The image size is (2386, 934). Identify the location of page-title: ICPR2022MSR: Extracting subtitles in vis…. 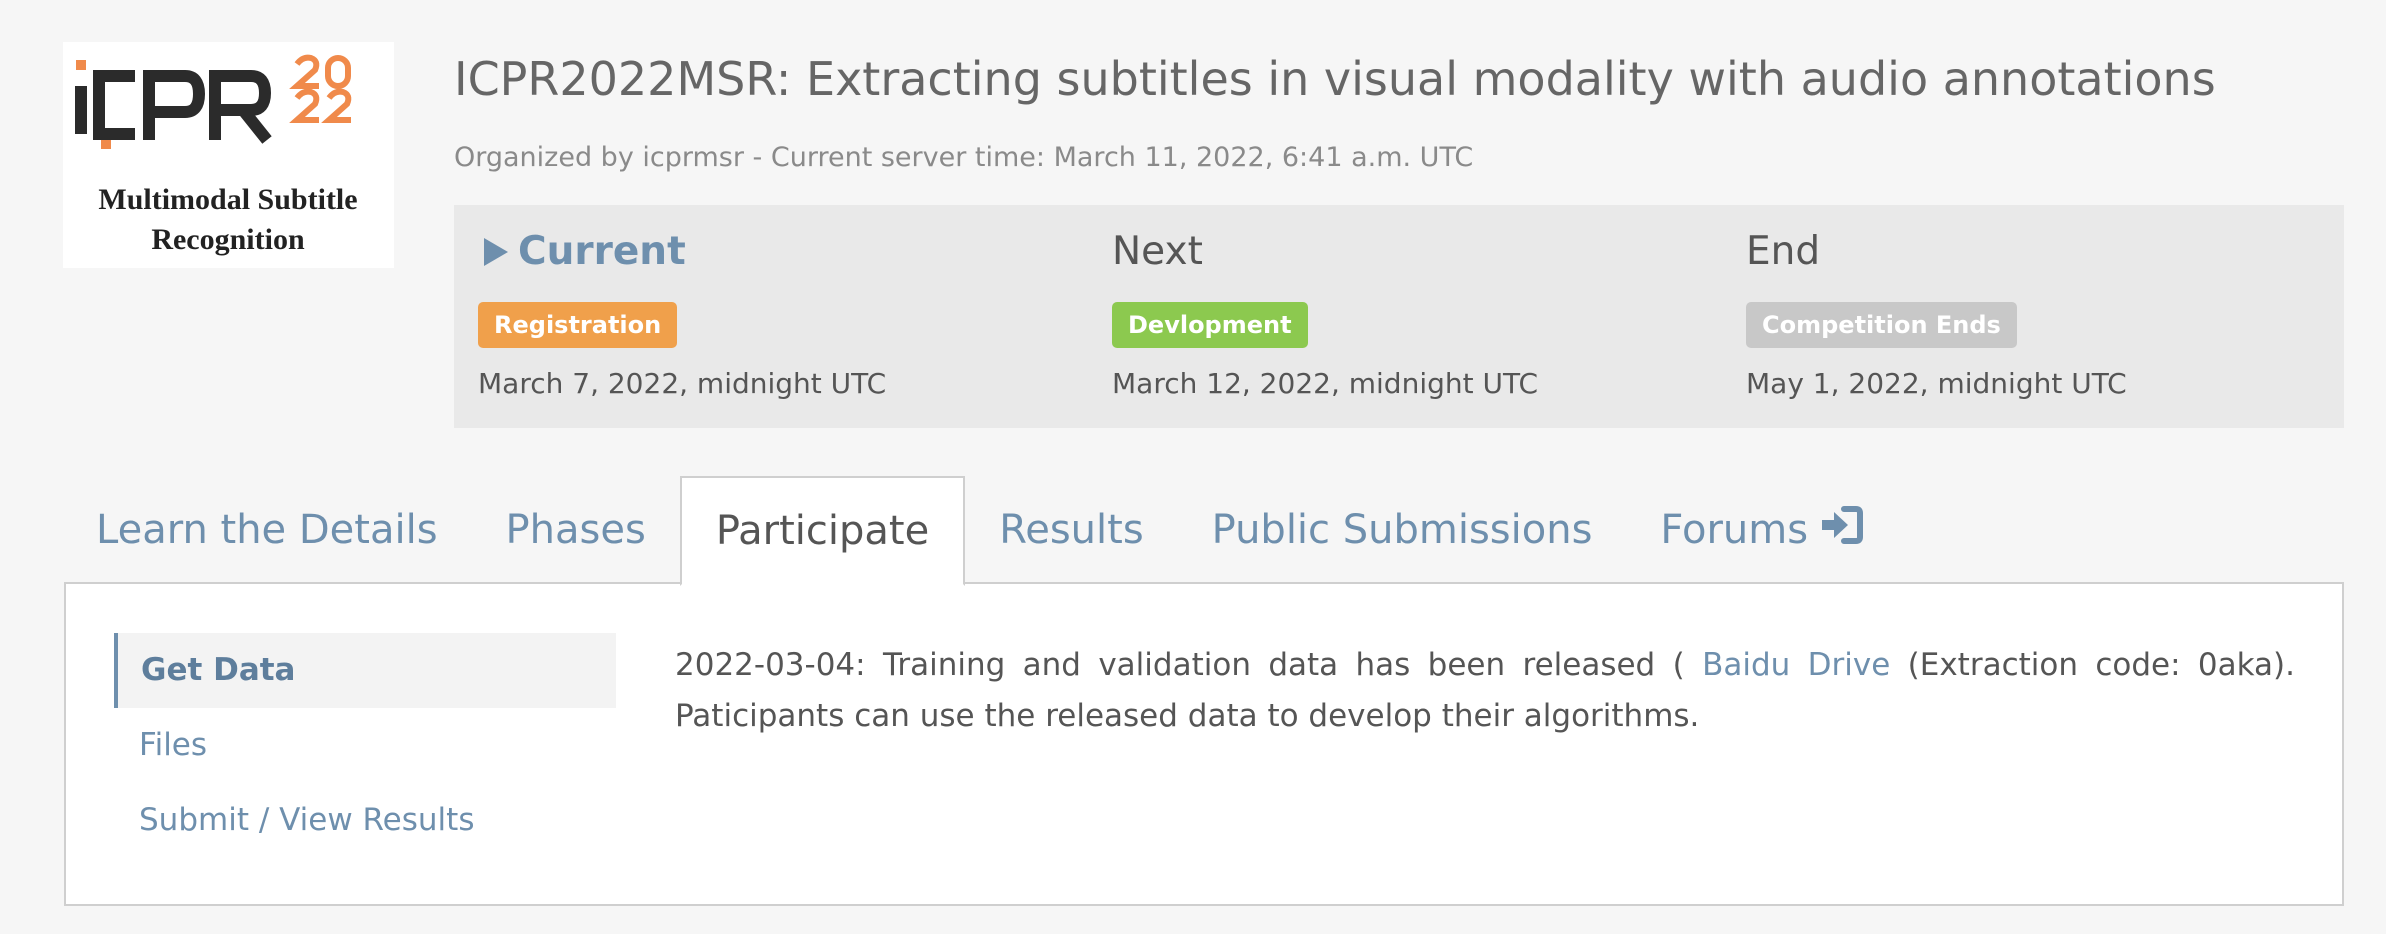
(1335, 79).